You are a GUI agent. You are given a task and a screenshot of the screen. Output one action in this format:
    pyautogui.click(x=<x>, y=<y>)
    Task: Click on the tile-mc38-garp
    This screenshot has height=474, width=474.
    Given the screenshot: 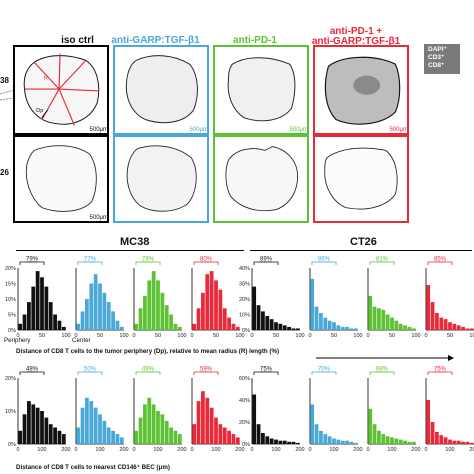 What is the action you would take?
    pyautogui.click(x=161, y=90)
    